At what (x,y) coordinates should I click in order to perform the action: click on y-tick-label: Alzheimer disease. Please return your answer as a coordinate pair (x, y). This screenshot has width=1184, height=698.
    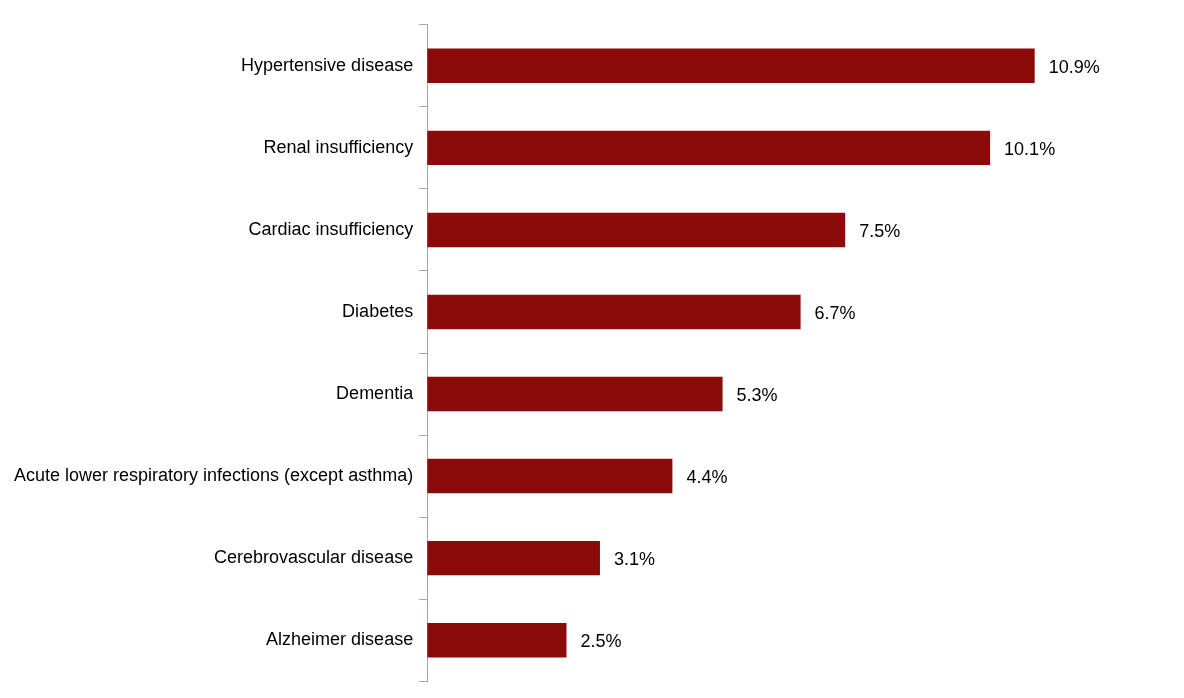
    Looking at the image, I should click on (340, 639).